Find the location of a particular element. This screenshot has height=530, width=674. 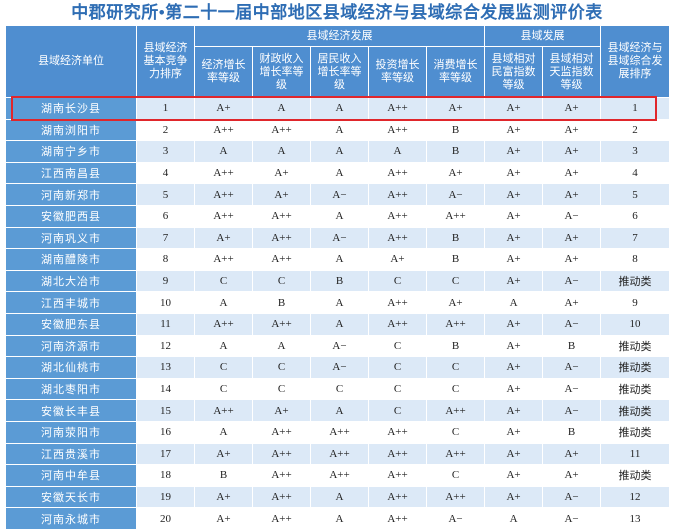

unit-cell: 湖南浏阳市 is located at coordinates (71, 130).